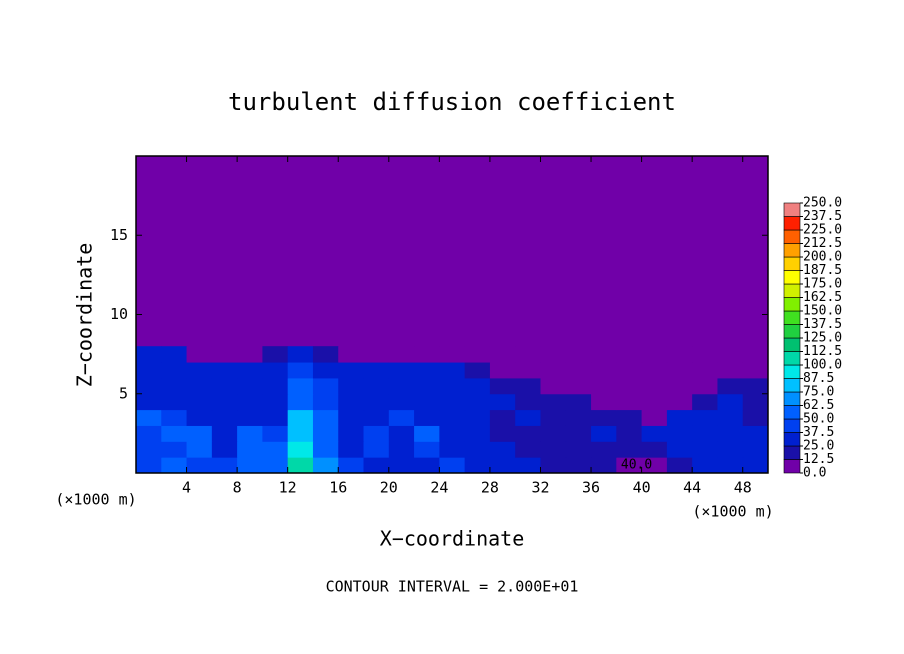  Describe the element at coordinates (818, 419) in the screenshot. I see `colorbar-label: 50.0` at that location.